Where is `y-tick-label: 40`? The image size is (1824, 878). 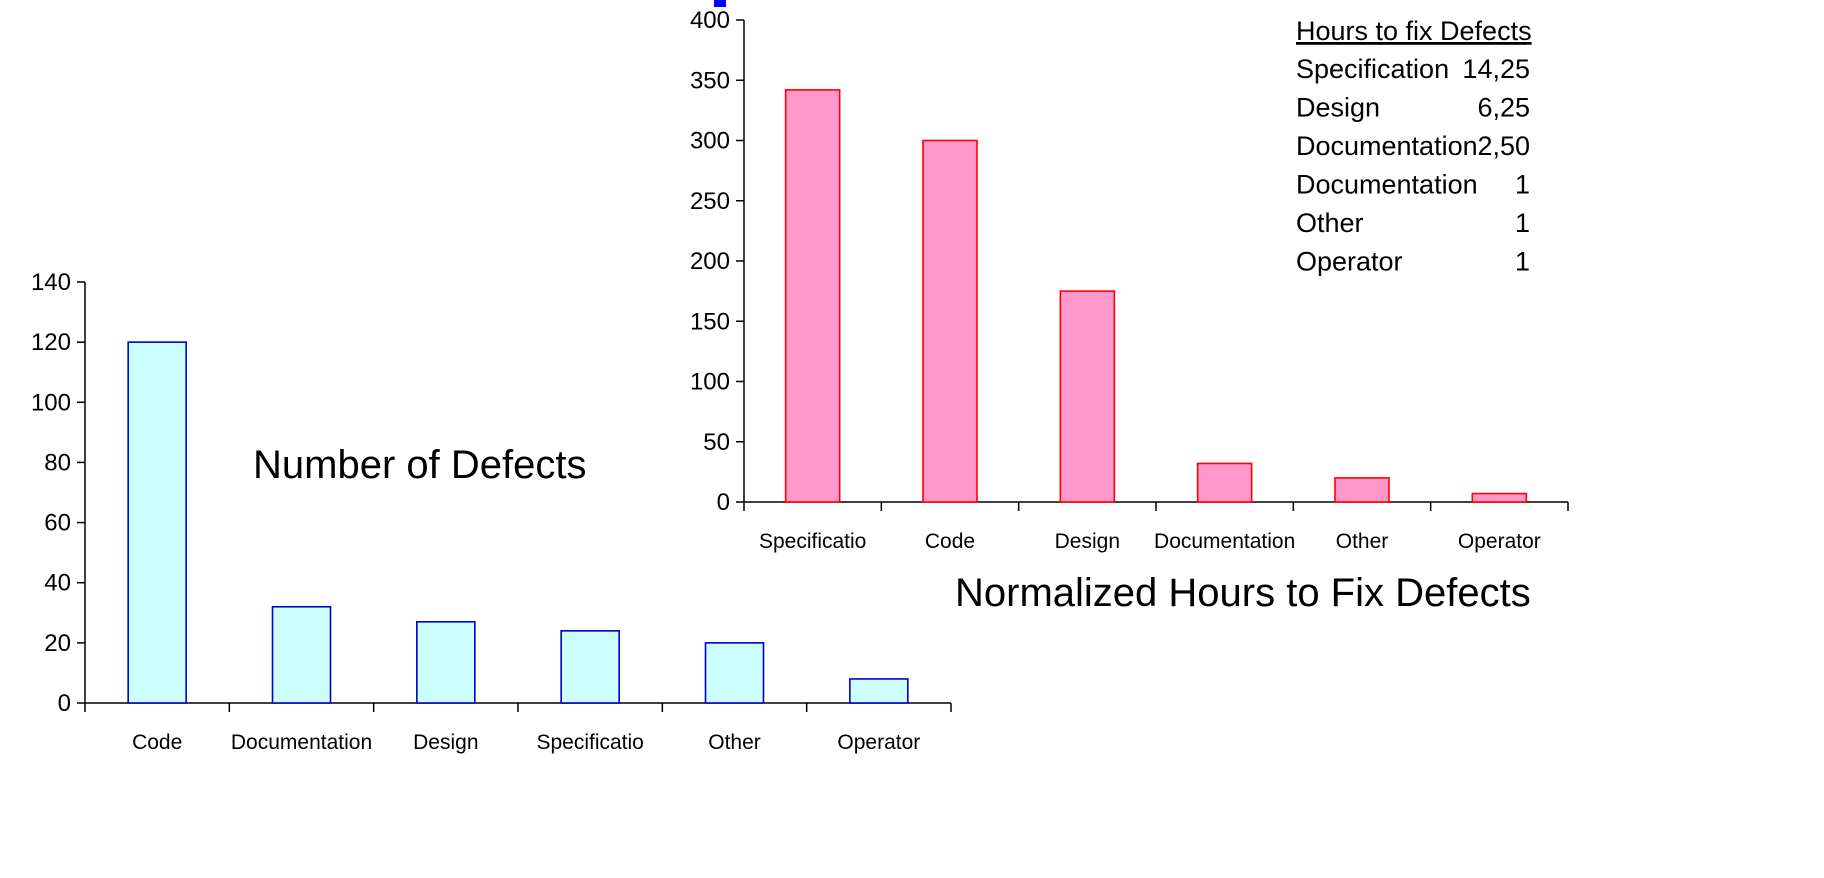 y-tick-label: 40 is located at coordinates (57, 583).